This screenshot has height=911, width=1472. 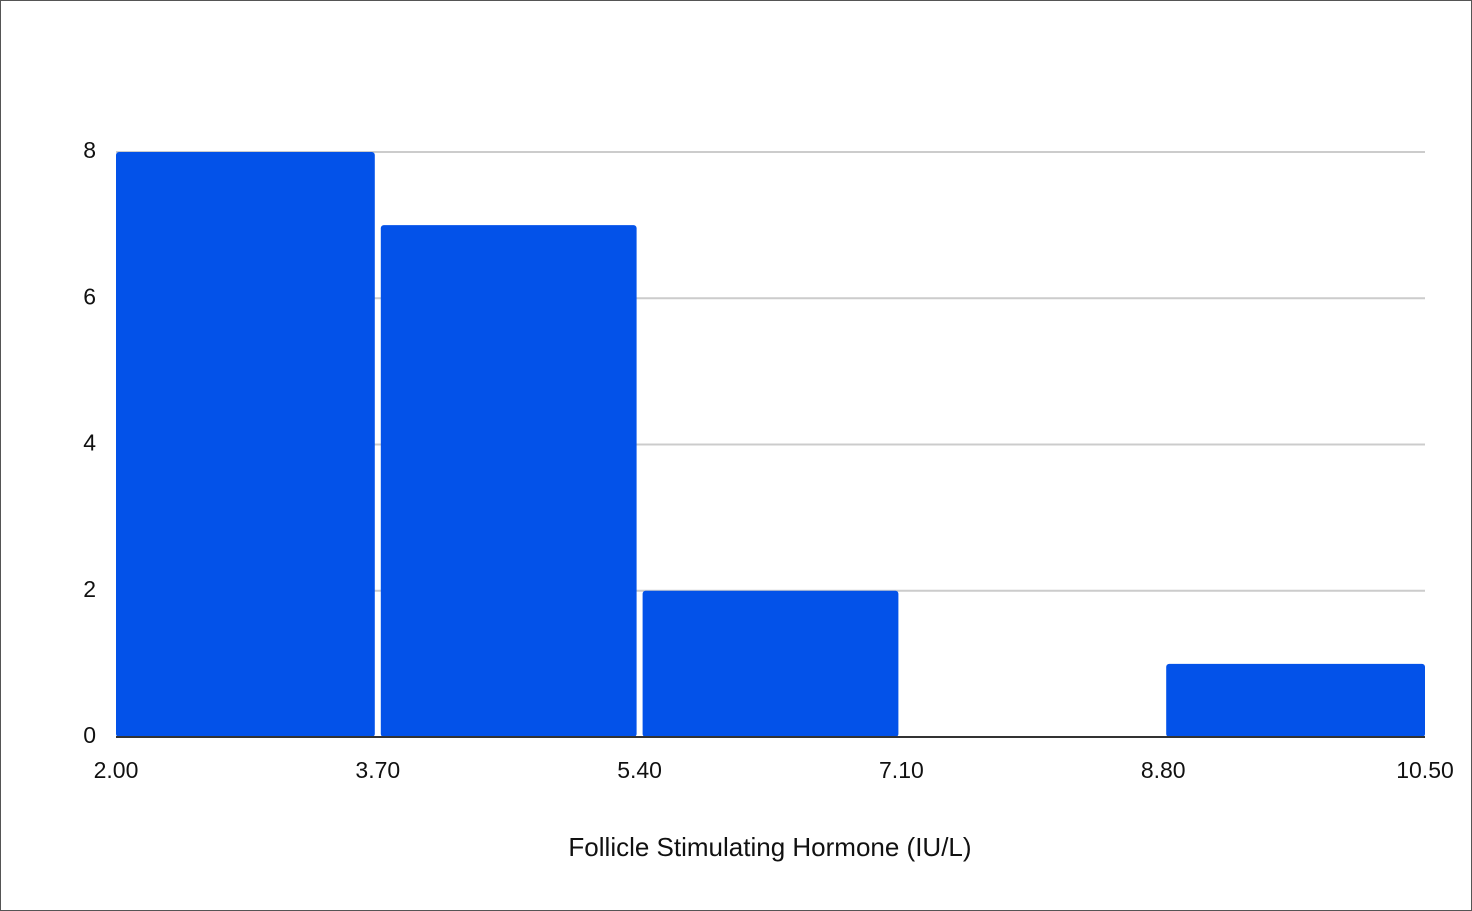 What do you see at coordinates (377, 770) in the screenshot?
I see `x-tick-label: 3.70` at bounding box center [377, 770].